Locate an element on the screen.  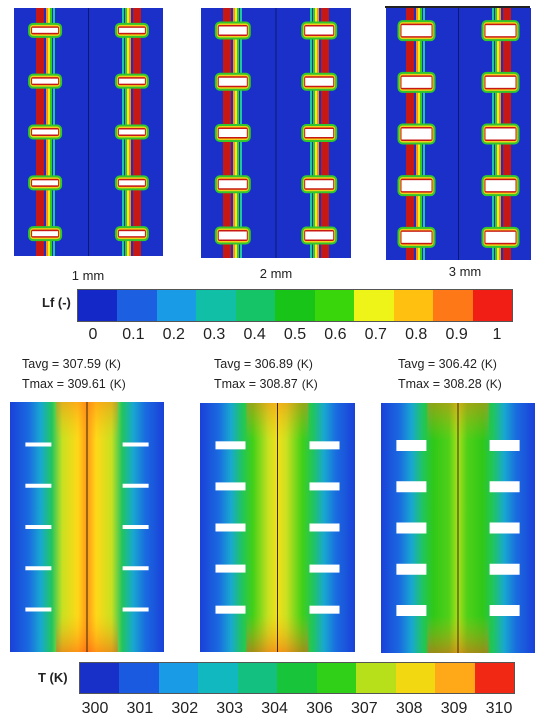
fin-size-label-3mm: 3 mm is located at coordinates (465, 271).